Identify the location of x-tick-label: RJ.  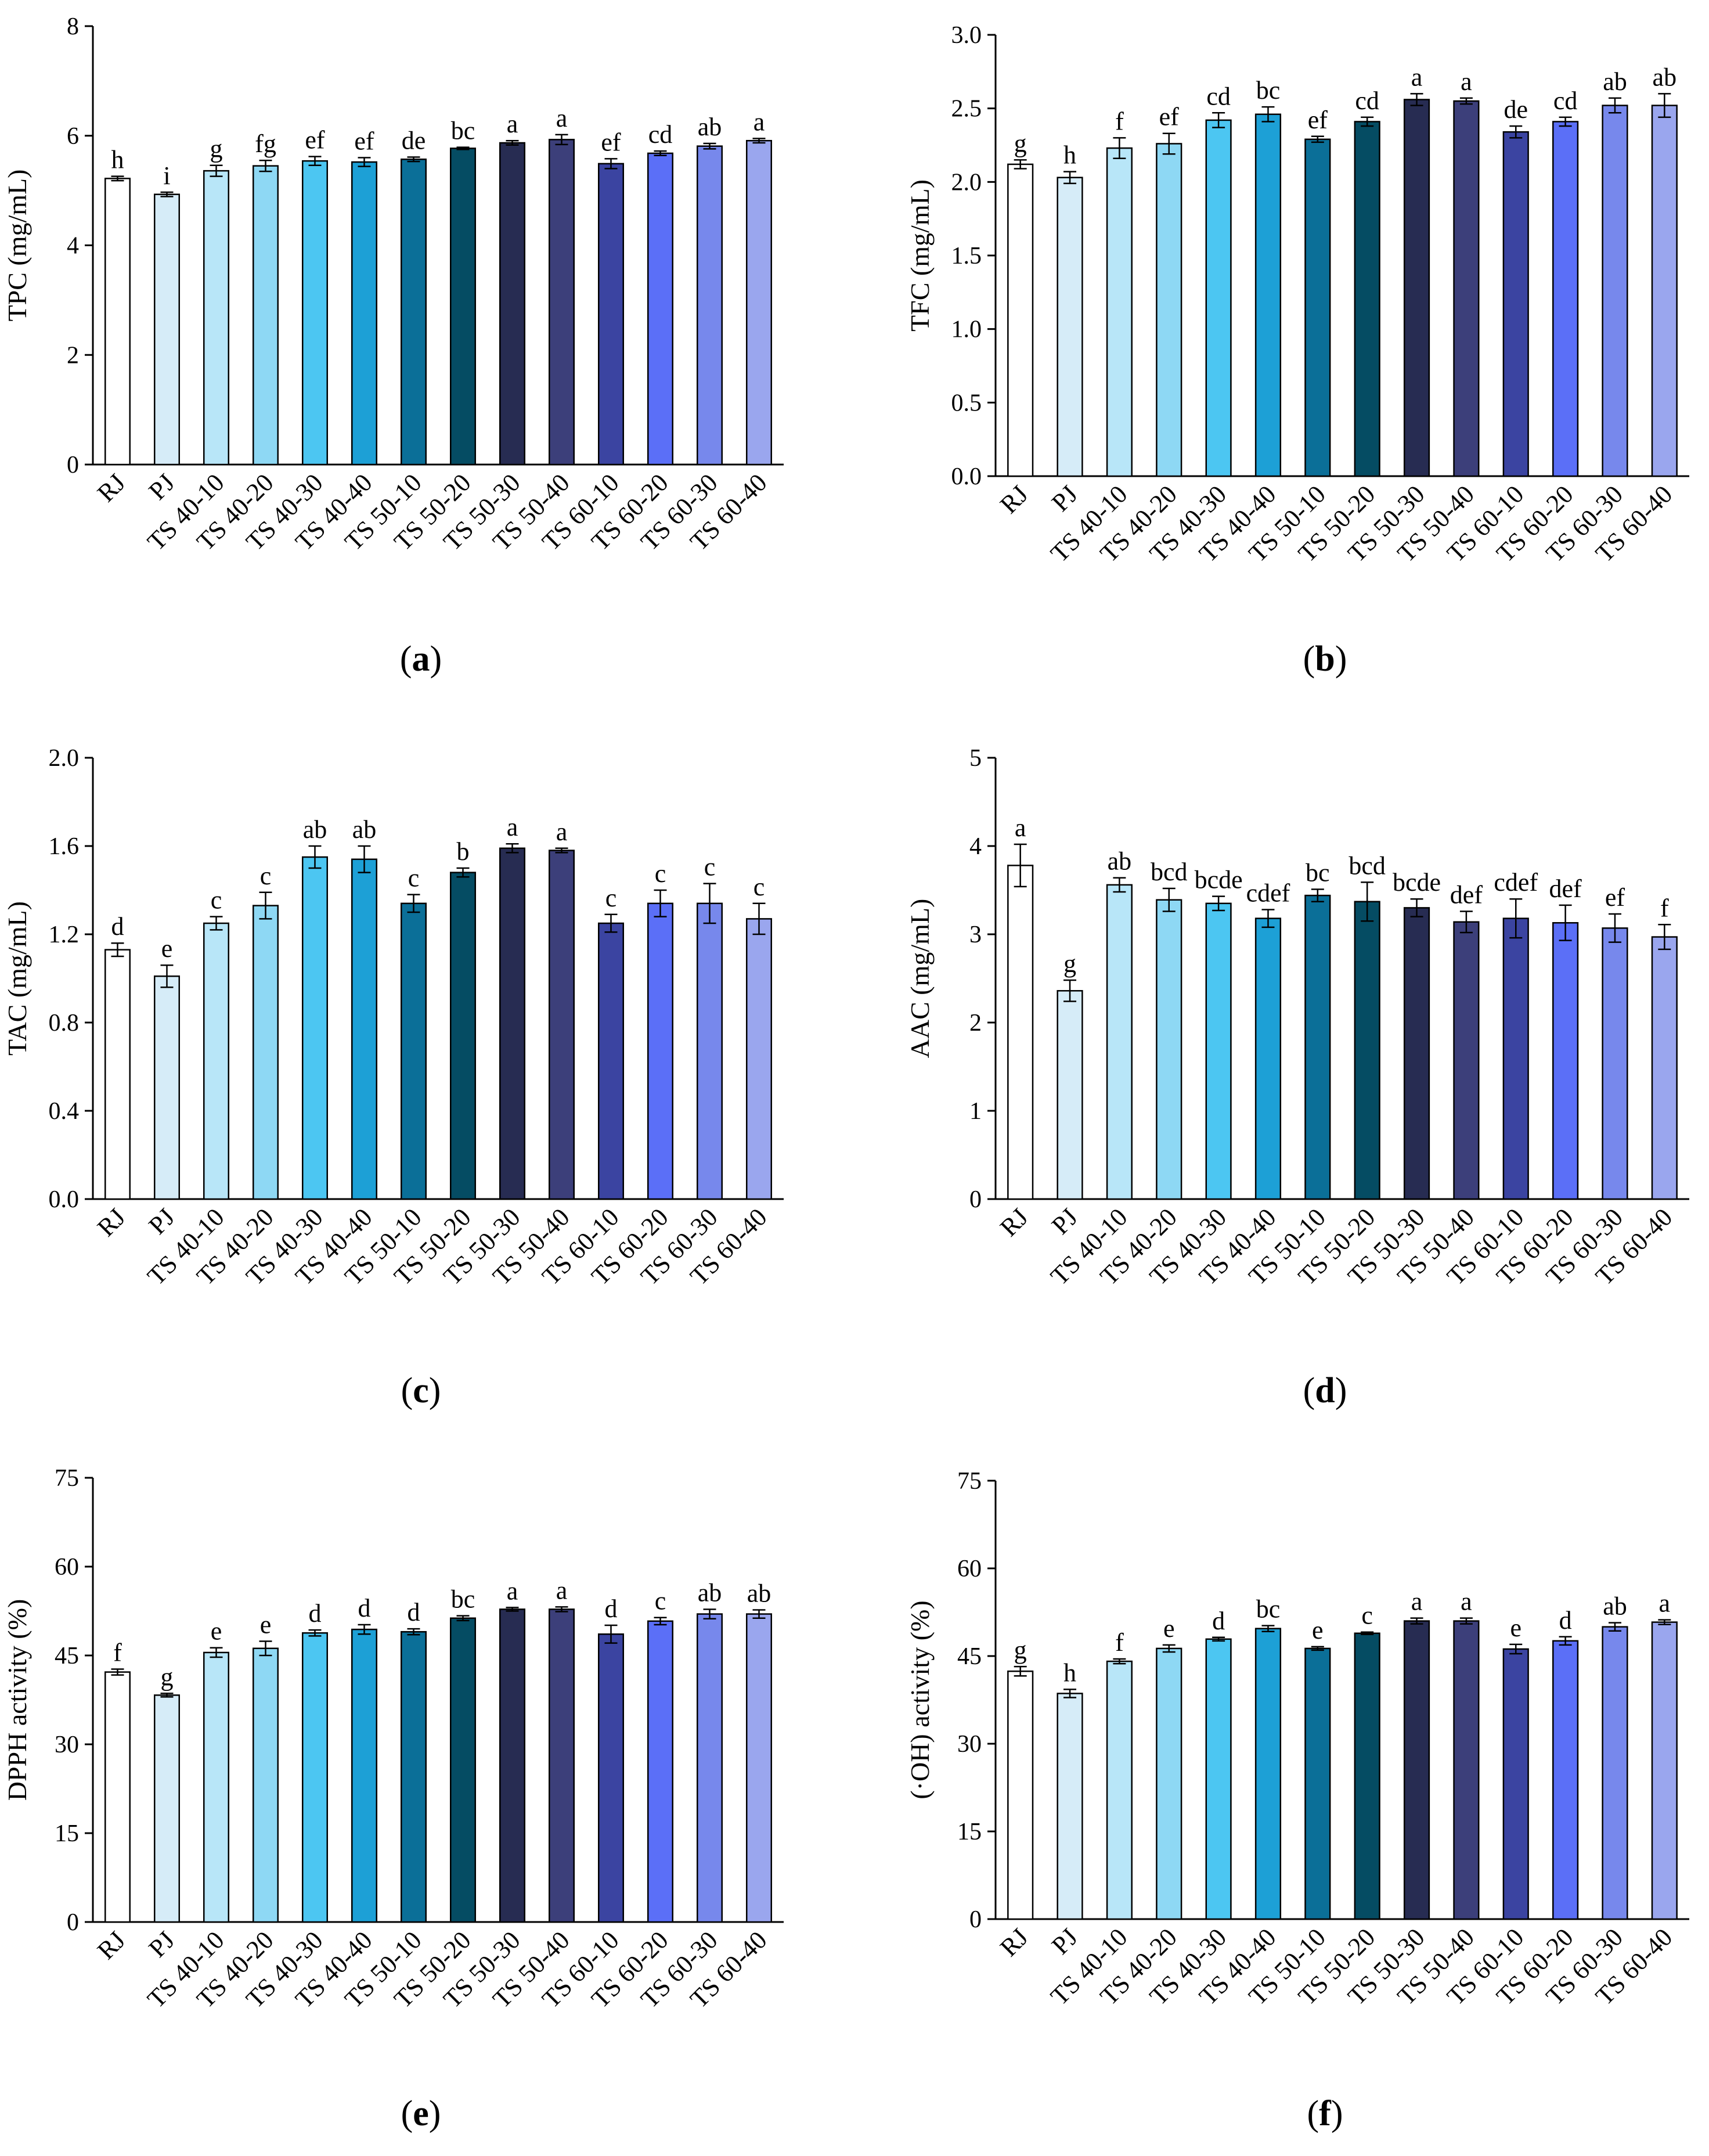
(1014, 499).